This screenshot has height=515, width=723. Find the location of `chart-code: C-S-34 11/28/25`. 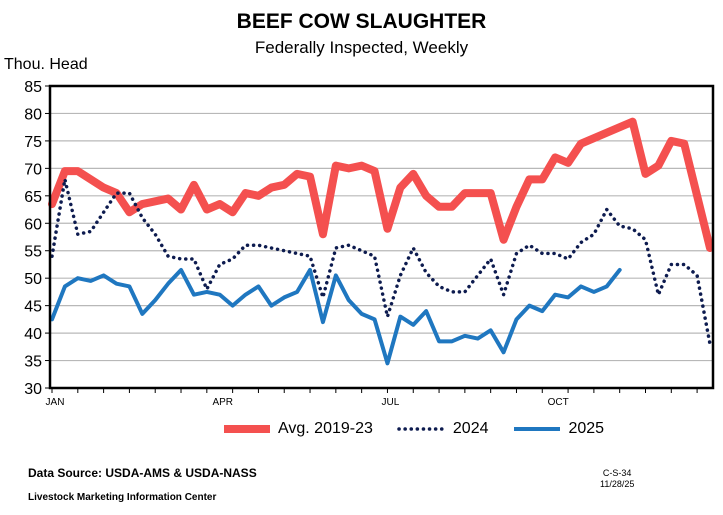

chart-code: C-S-34 11/28/25 is located at coordinates (617, 479).